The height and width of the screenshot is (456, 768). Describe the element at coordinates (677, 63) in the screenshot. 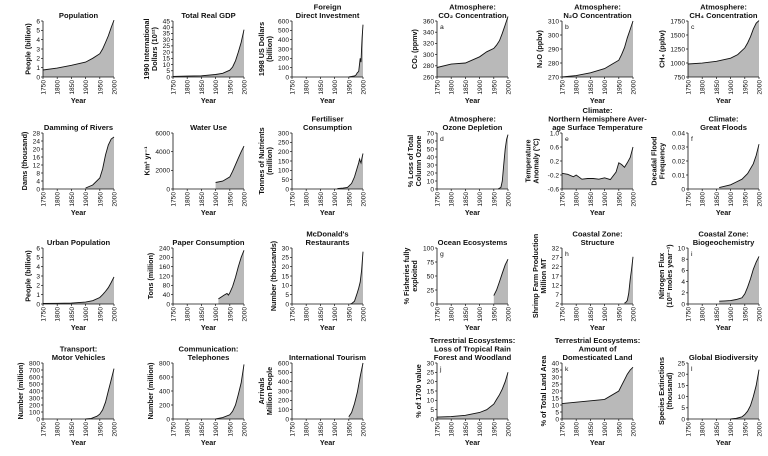

I see `y-tick-label: 1000` at that location.